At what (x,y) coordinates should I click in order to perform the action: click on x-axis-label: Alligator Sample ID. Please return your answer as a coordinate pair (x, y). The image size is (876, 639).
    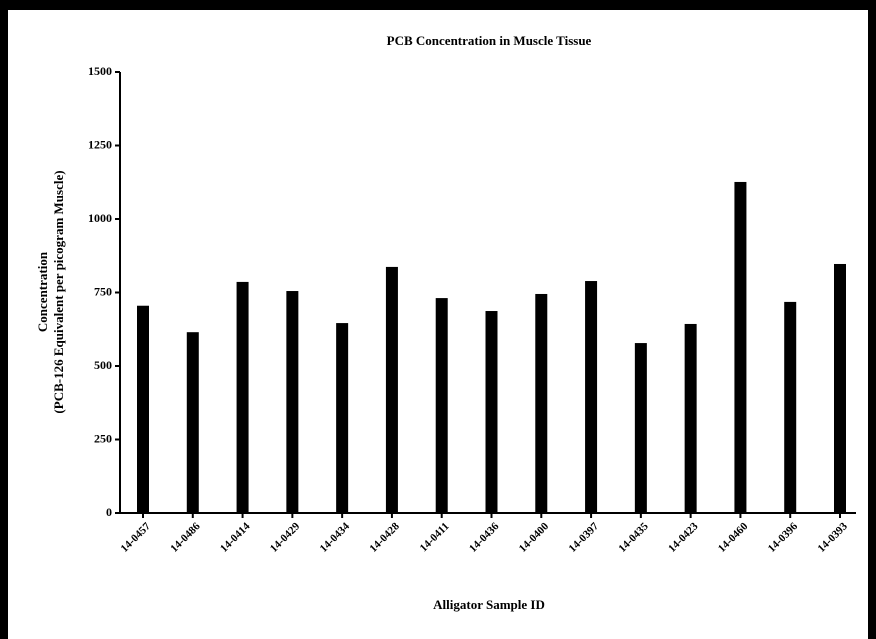
    Looking at the image, I should click on (489, 604).